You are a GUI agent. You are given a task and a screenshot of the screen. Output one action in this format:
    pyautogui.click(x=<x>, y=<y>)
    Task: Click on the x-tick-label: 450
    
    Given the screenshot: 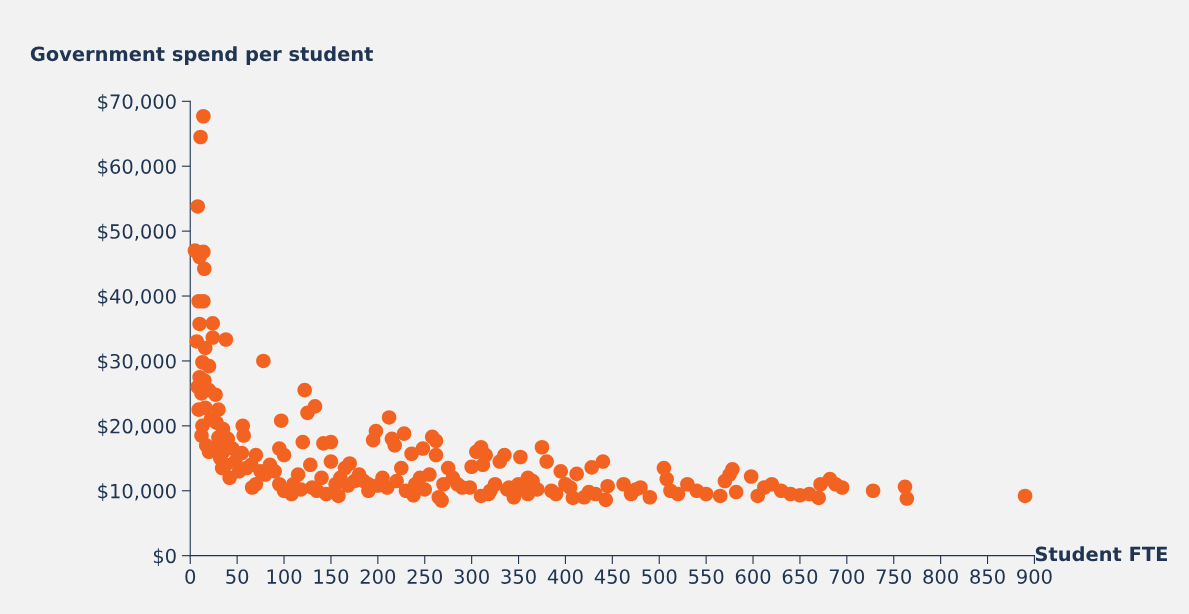 What is the action you would take?
    pyautogui.click(x=612, y=576)
    